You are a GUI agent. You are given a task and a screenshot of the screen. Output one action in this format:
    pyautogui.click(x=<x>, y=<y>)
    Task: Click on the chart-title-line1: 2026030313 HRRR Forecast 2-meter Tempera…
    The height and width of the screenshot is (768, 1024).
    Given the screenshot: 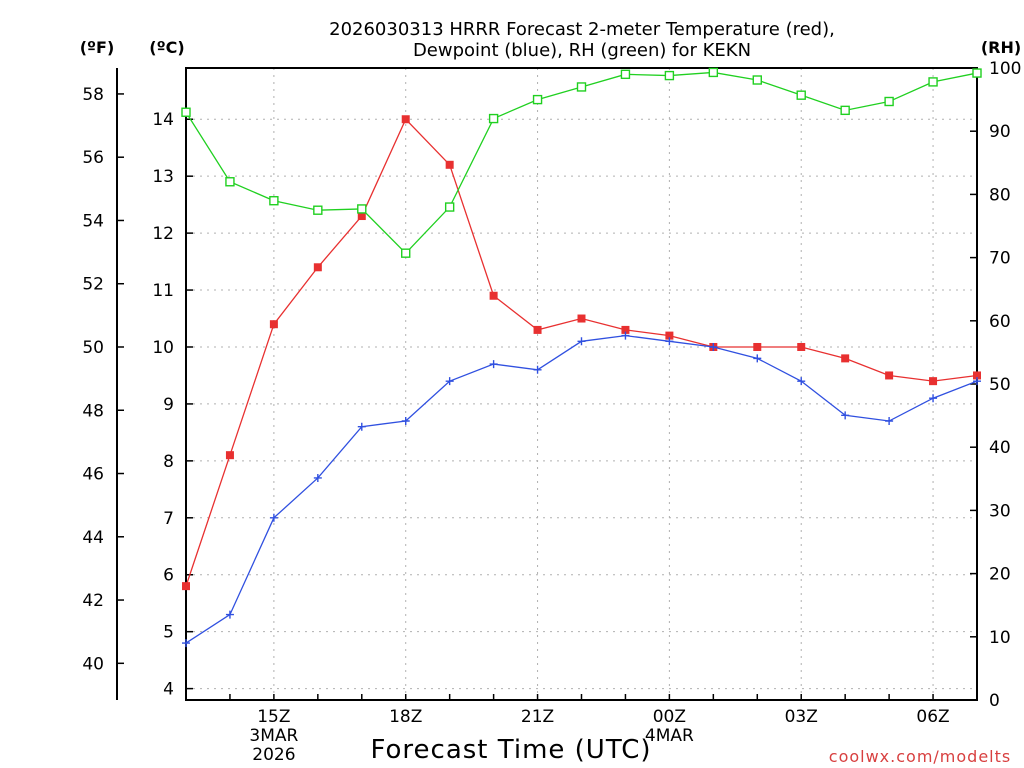 What is the action you would take?
    pyautogui.click(x=582, y=29)
    